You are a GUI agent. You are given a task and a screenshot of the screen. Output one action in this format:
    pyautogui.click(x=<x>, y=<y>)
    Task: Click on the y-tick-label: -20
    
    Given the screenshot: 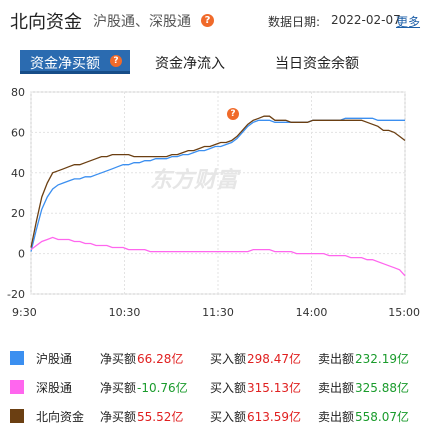 What is the action you would take?
    pyautogui.click(x=16, y=294)
    